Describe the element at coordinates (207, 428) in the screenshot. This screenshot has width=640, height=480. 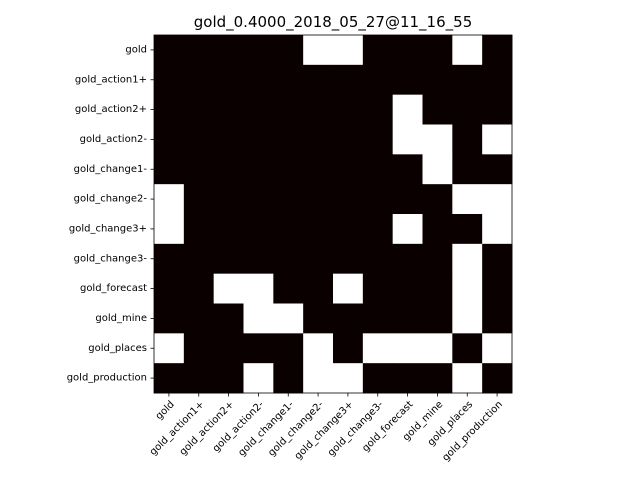
I see `x-tick-label: gold_action2+` at that location.